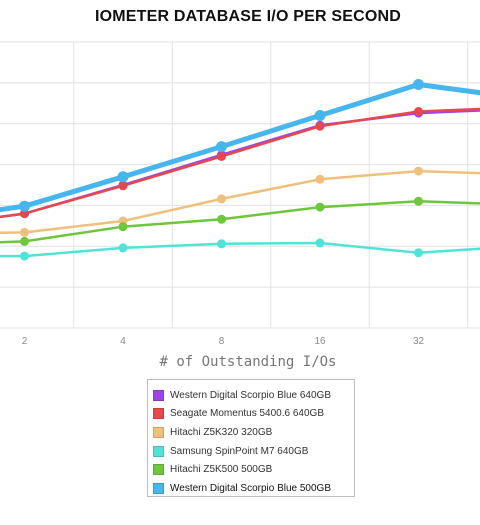  Describe the element at coordinates (247, 414) in the screenshot. I see `legend-label: Seagate Momentus 5400.6 640GB` at that location.